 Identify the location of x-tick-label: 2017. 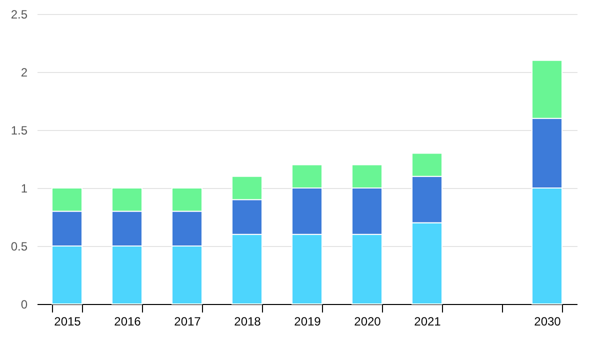
(188, 321).